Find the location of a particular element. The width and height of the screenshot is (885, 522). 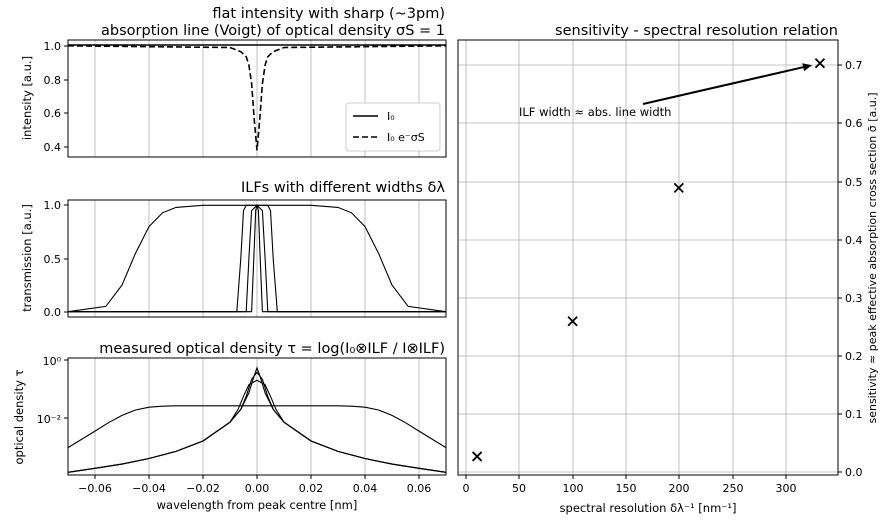

panel-d-xtick-label: 100 is located at coordinates (573, 488).